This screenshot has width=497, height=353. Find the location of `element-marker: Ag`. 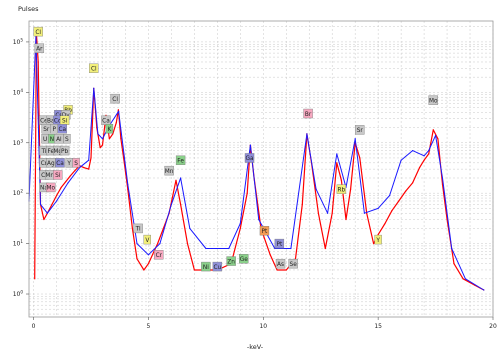

element-marker: Ag is located at coordinates (51, 163).